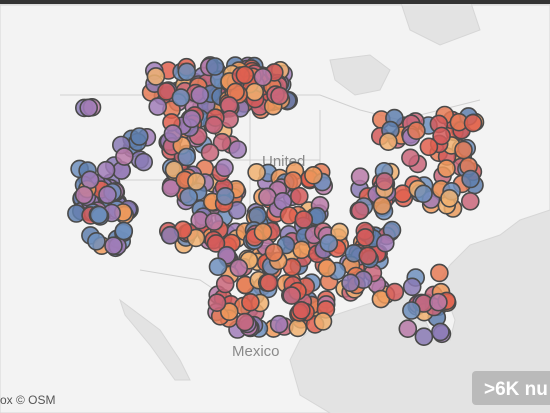 This screenshot has width=550, height=413. I want to click on attribution: ox © OSM, so click(28, 400).